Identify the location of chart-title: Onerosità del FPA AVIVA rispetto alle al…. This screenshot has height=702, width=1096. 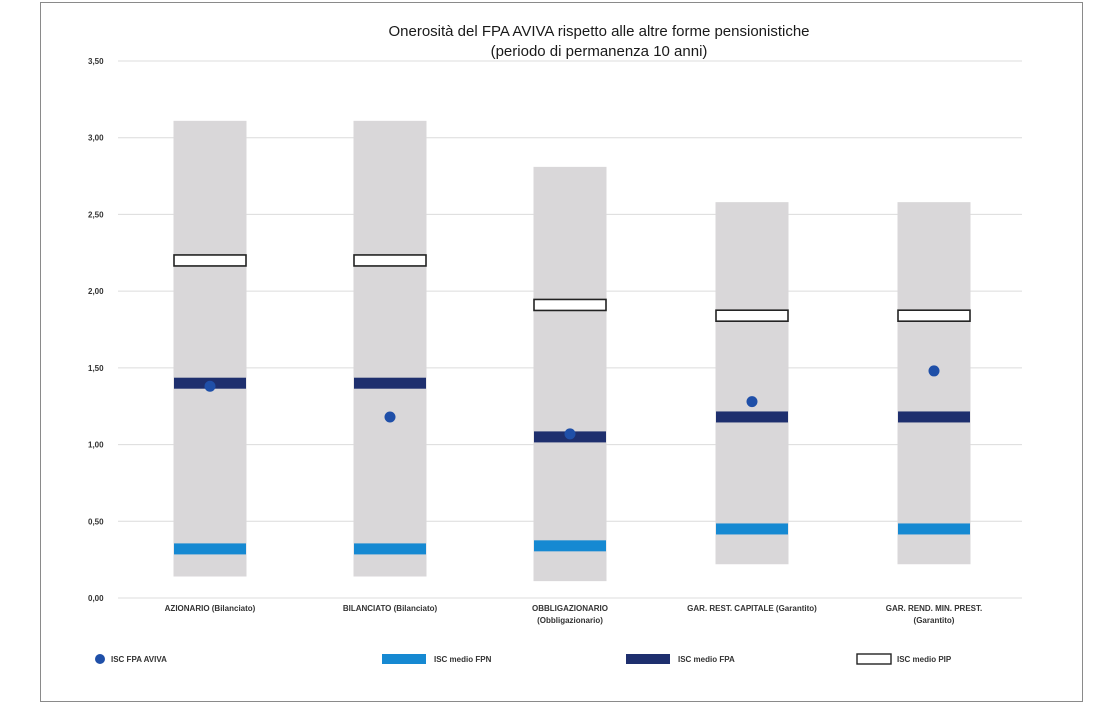
(598, 41).